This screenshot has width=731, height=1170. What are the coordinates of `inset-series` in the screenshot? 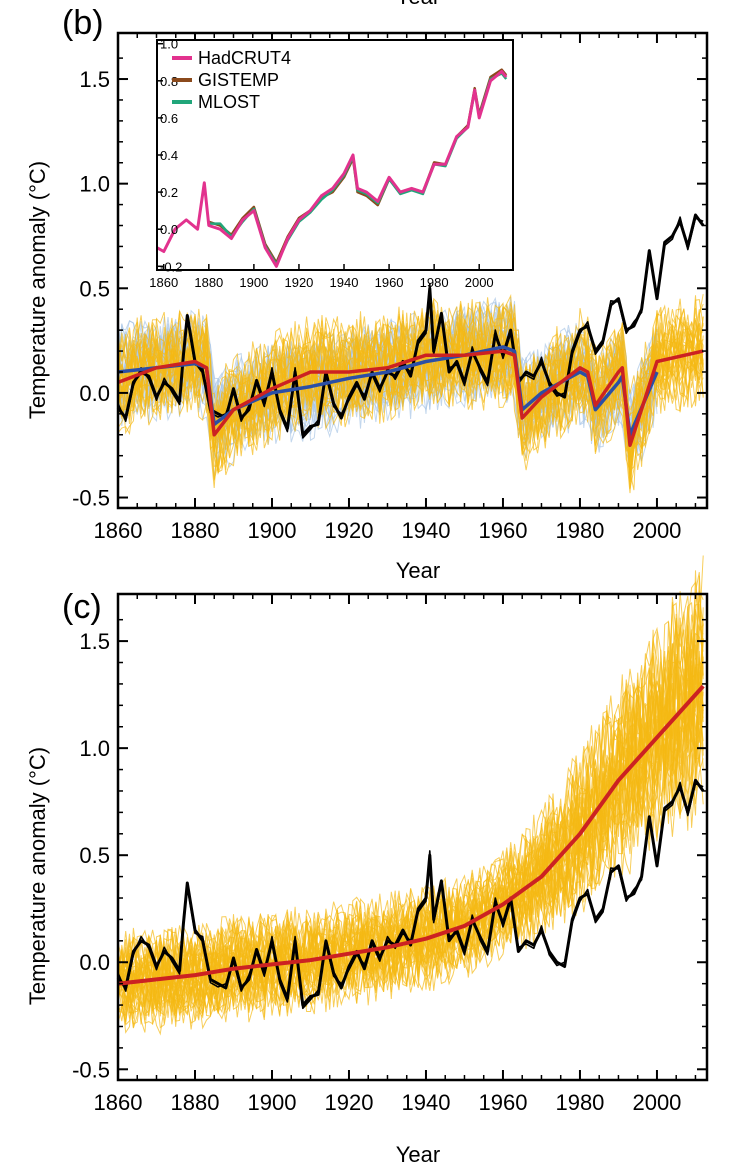 It's located at (332, 168).